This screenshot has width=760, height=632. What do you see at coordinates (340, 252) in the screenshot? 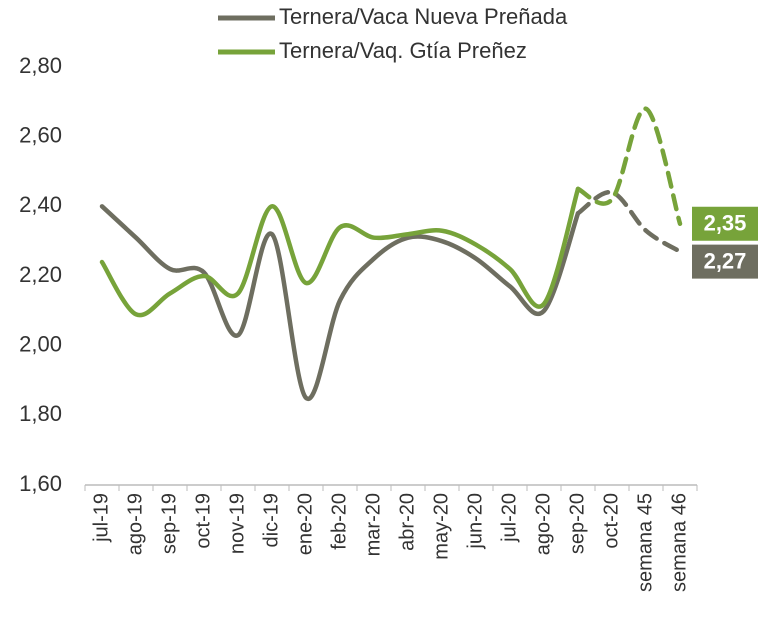
I see `line` at bounding box center [340, 252].